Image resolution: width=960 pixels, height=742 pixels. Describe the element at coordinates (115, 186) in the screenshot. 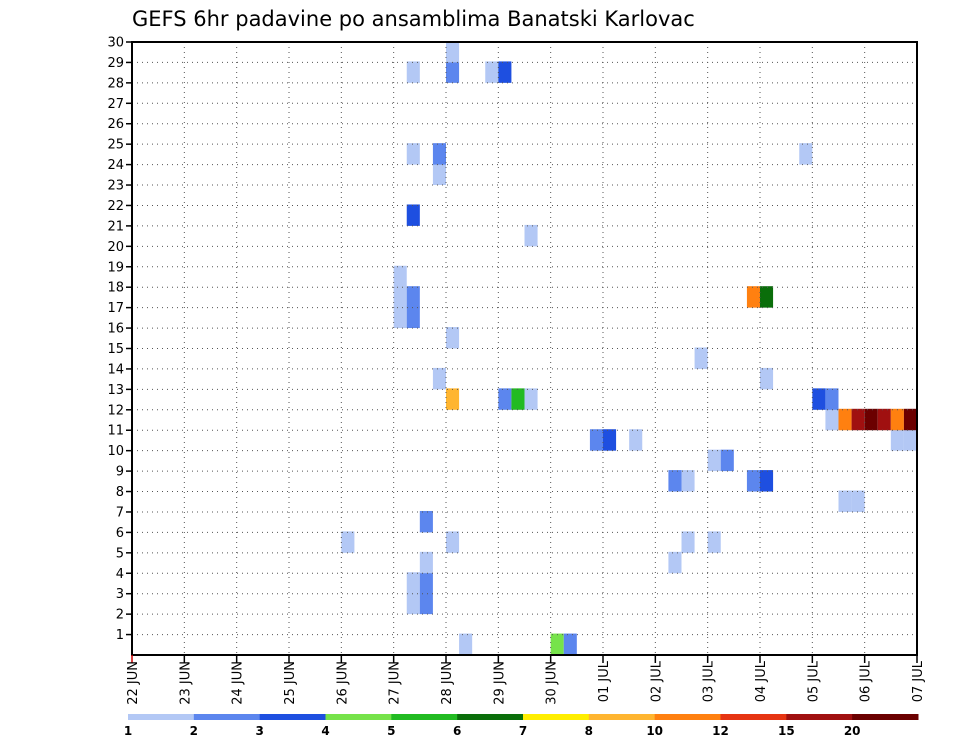

I see `y-tick-label: 23` at that location.